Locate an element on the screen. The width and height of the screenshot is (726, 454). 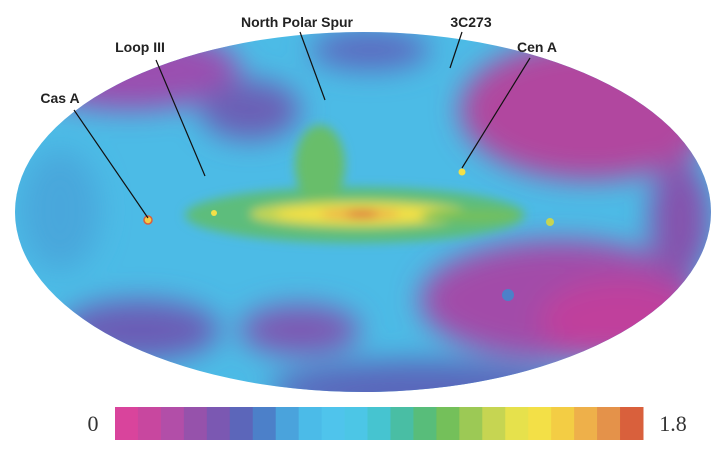
colorbar-min-label: 0 is located at coordinates (93, 423).